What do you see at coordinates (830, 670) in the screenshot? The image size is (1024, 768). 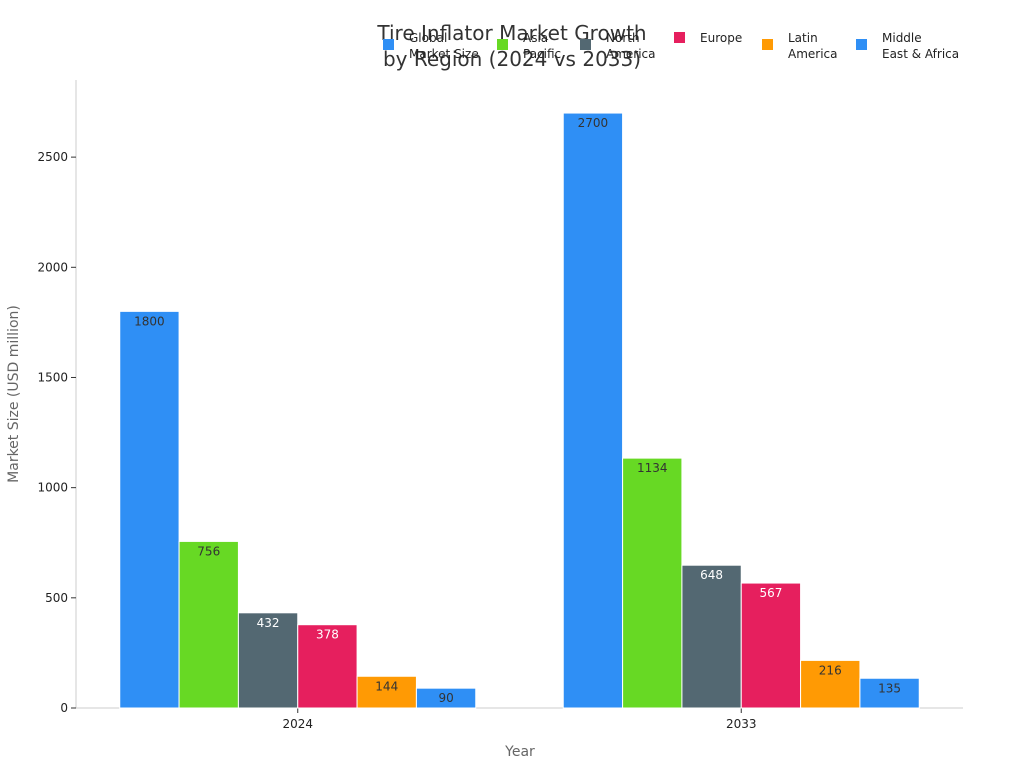 I see `bar-value-label: 216` at bounding box center [830, 670].